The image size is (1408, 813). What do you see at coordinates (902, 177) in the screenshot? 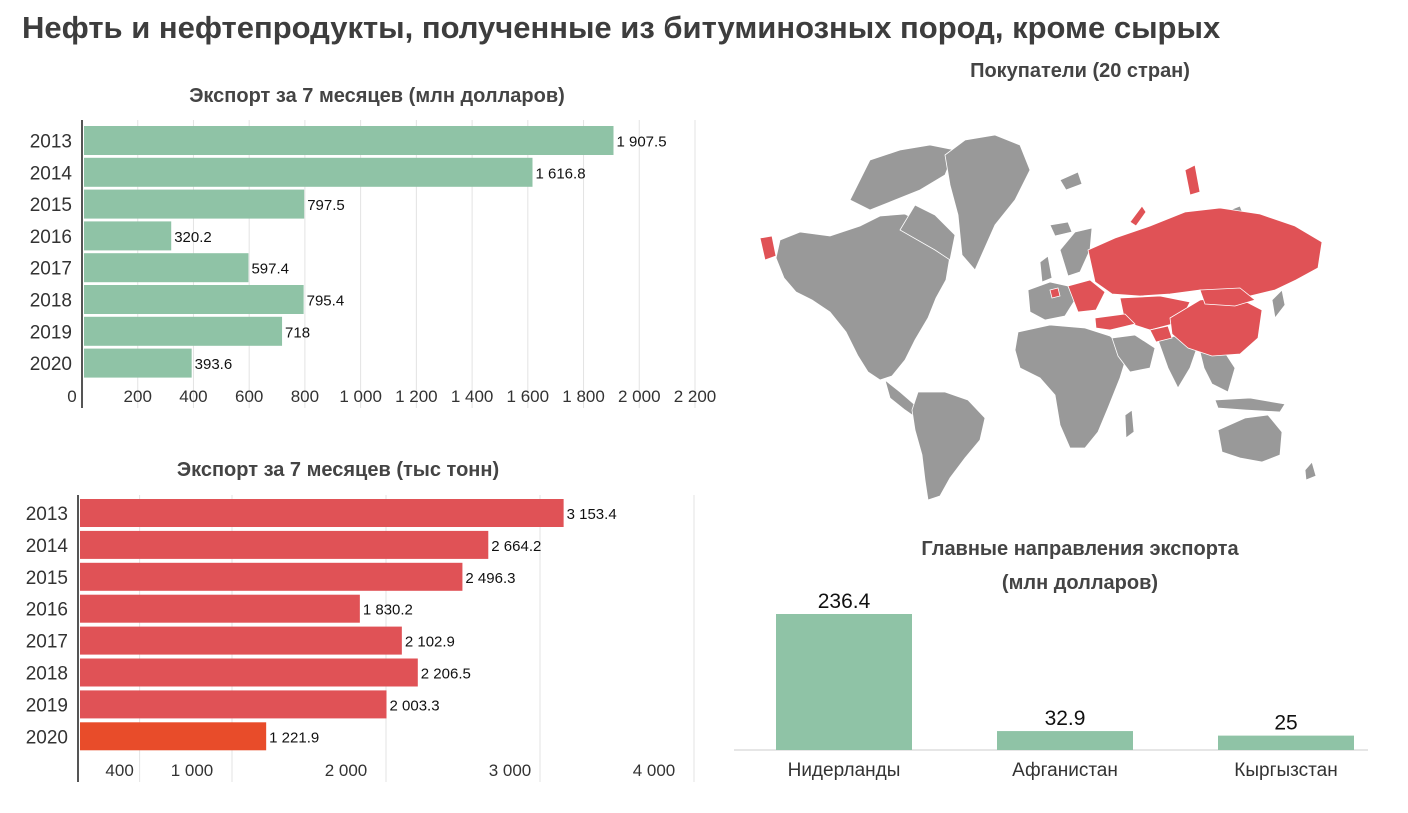
I see `map-canada-islands` at bounding box center [902, 177].